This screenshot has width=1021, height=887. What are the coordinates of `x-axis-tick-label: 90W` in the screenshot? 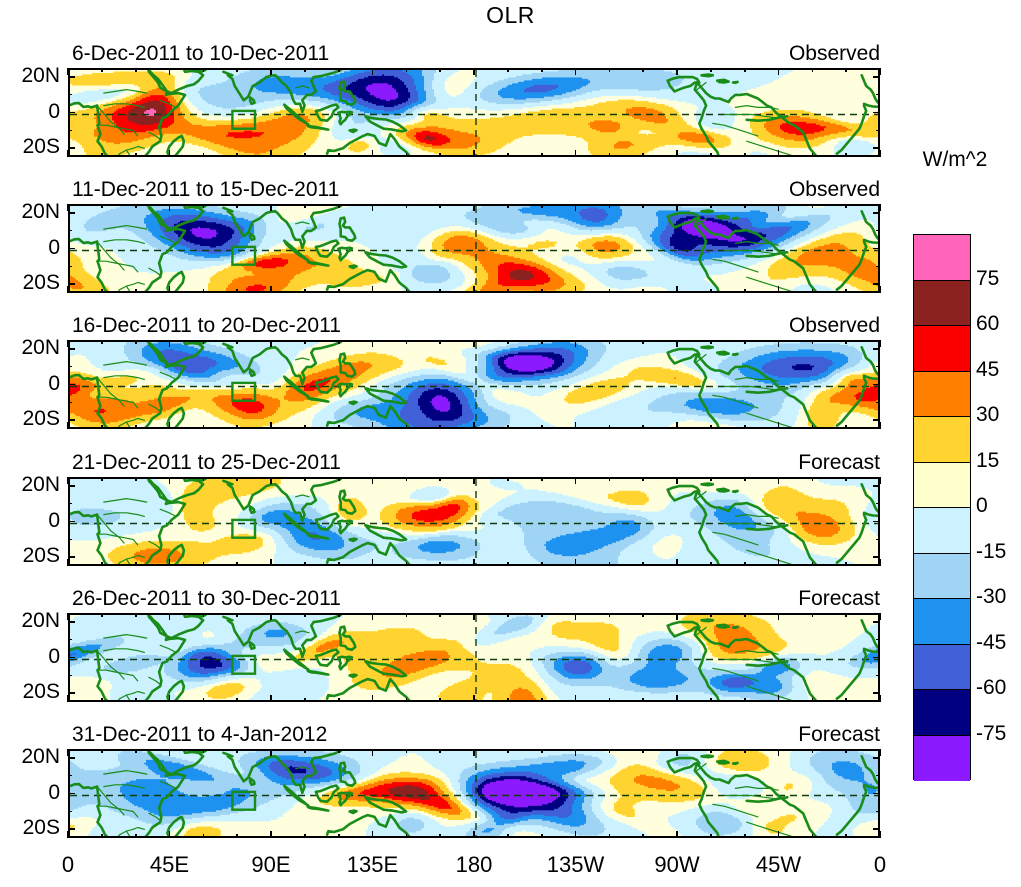 It's located at (677, 865).